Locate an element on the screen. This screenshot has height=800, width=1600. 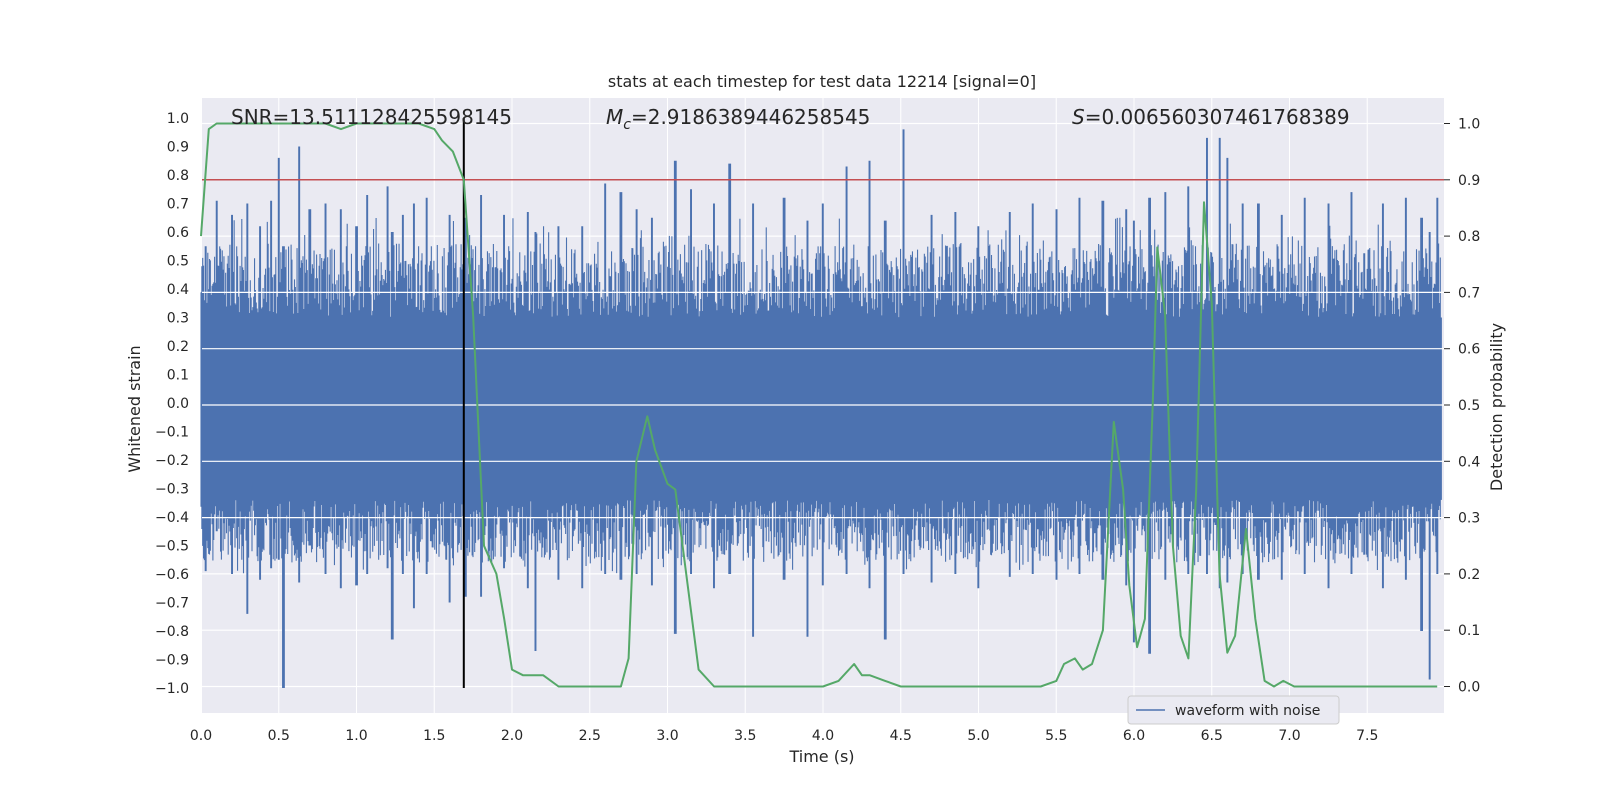
x-tick-label: 2.0 is located at coordinates (512, 736).